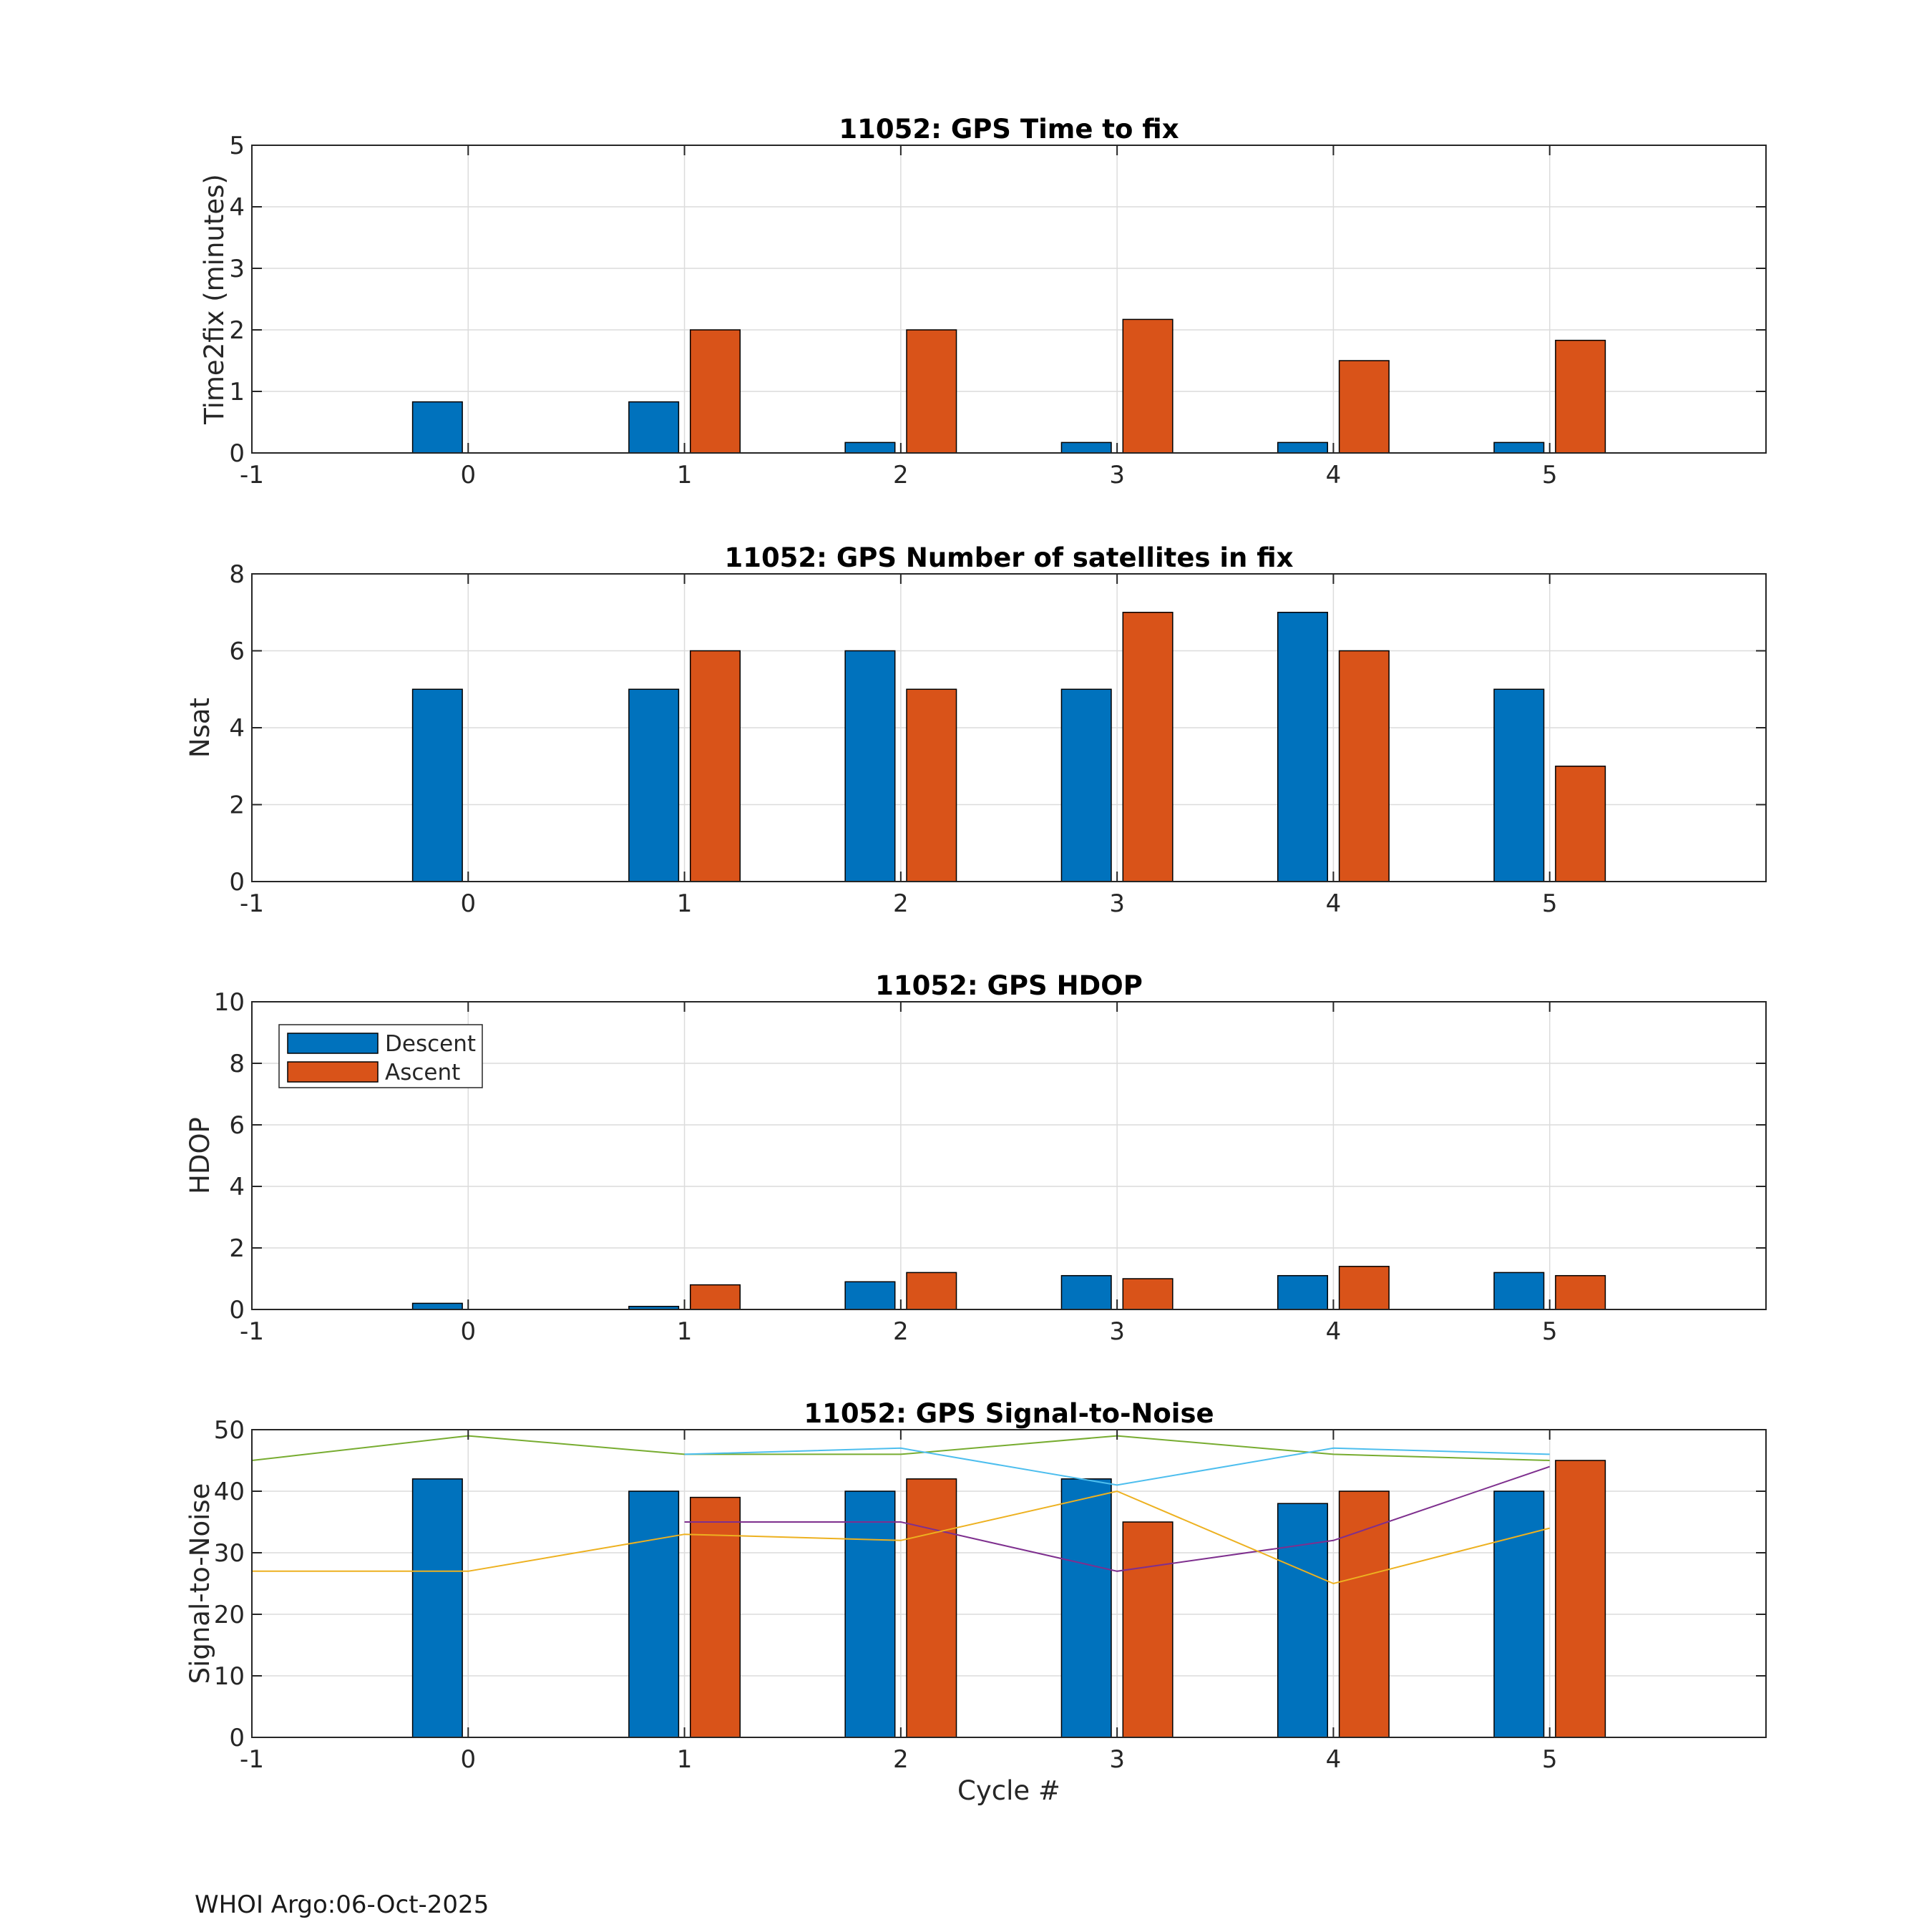 Image resolution: width=1932 pixels, height=1932 pixels. What do you see at coordinates (229, 1615) in the screenshot?
I see `y-tick-label: 20` at bounding box center [229, 1615].